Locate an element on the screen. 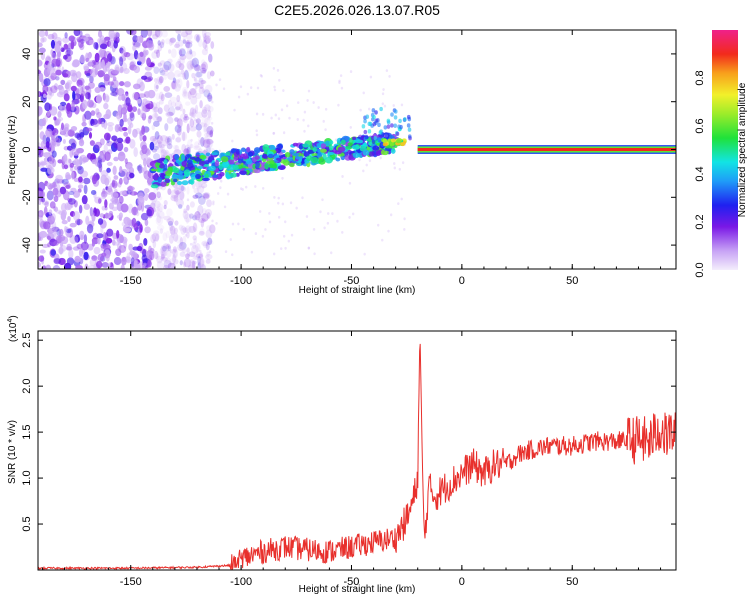 The height and width of the screenshot is (605, 750). snr-x-tick-label: 50 is located at coordinates (572, 582).